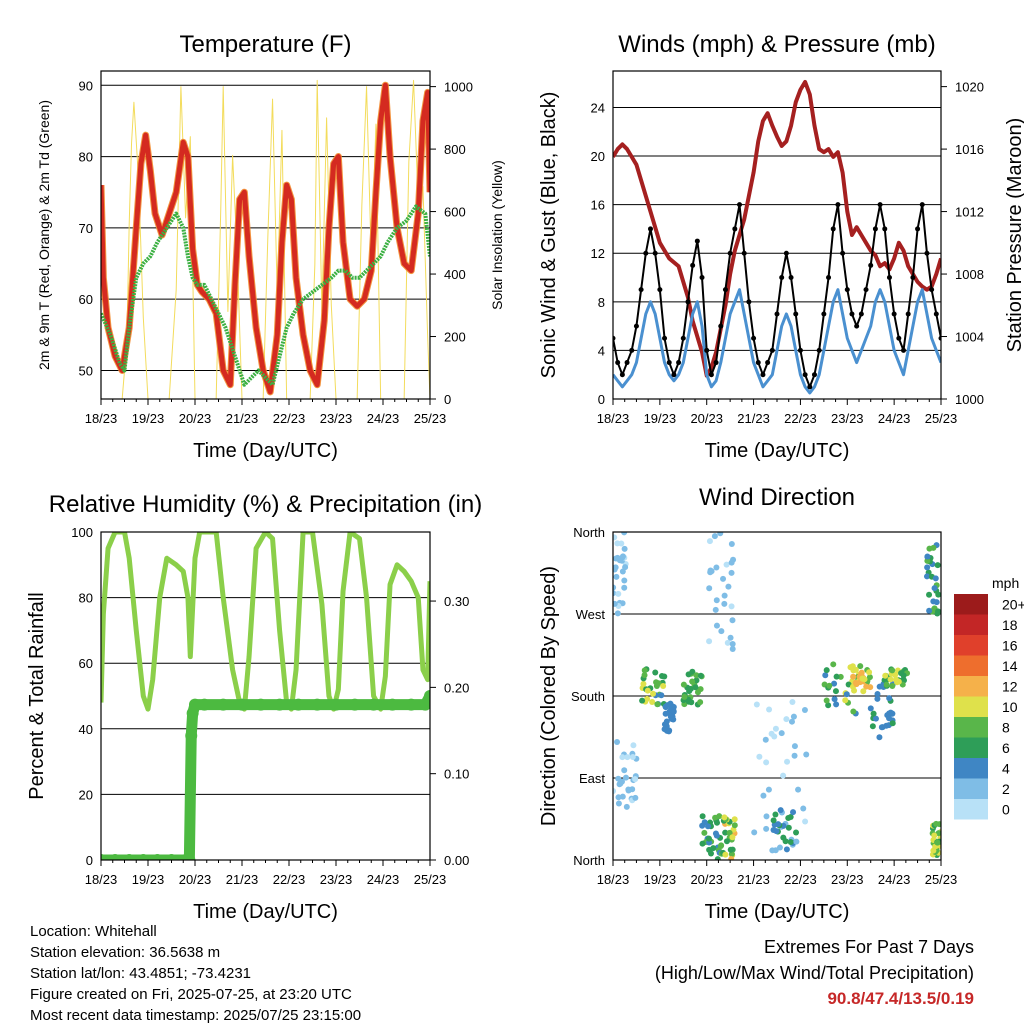 Image resolution: width=1024 pixels, height=1026 pixels. Describe the element at coordinates (969, 274) in the screenshot. I see `y-right-tick-label: 1008` at that location.